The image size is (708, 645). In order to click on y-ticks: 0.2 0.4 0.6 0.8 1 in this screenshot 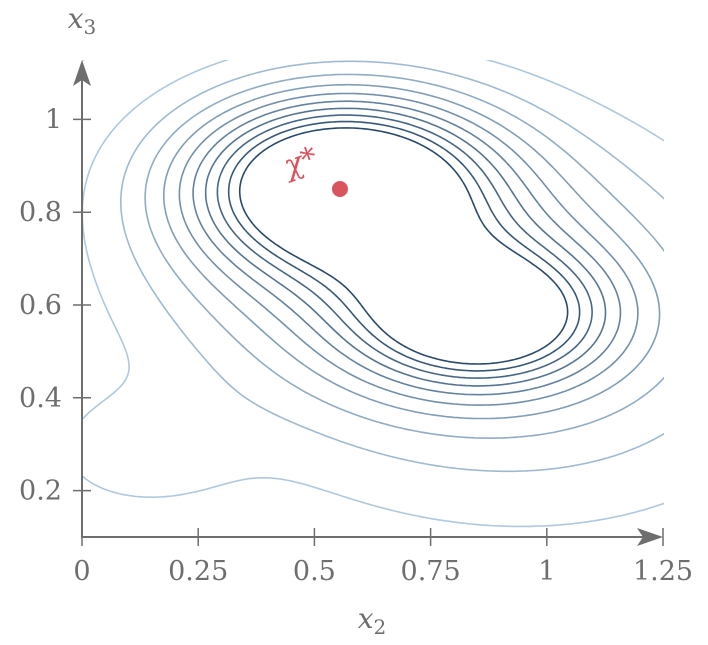, I will do `click(55, 305)`.